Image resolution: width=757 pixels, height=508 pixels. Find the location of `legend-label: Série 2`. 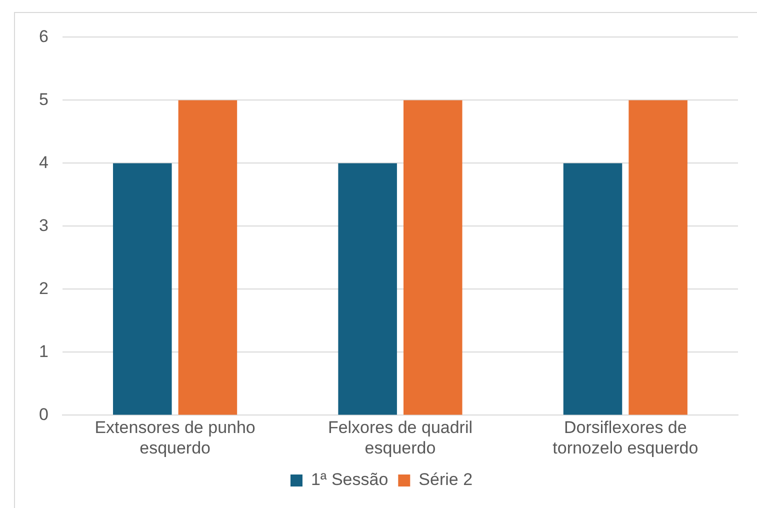

legend-label: Série 2 is located at coordinates (445, 480).